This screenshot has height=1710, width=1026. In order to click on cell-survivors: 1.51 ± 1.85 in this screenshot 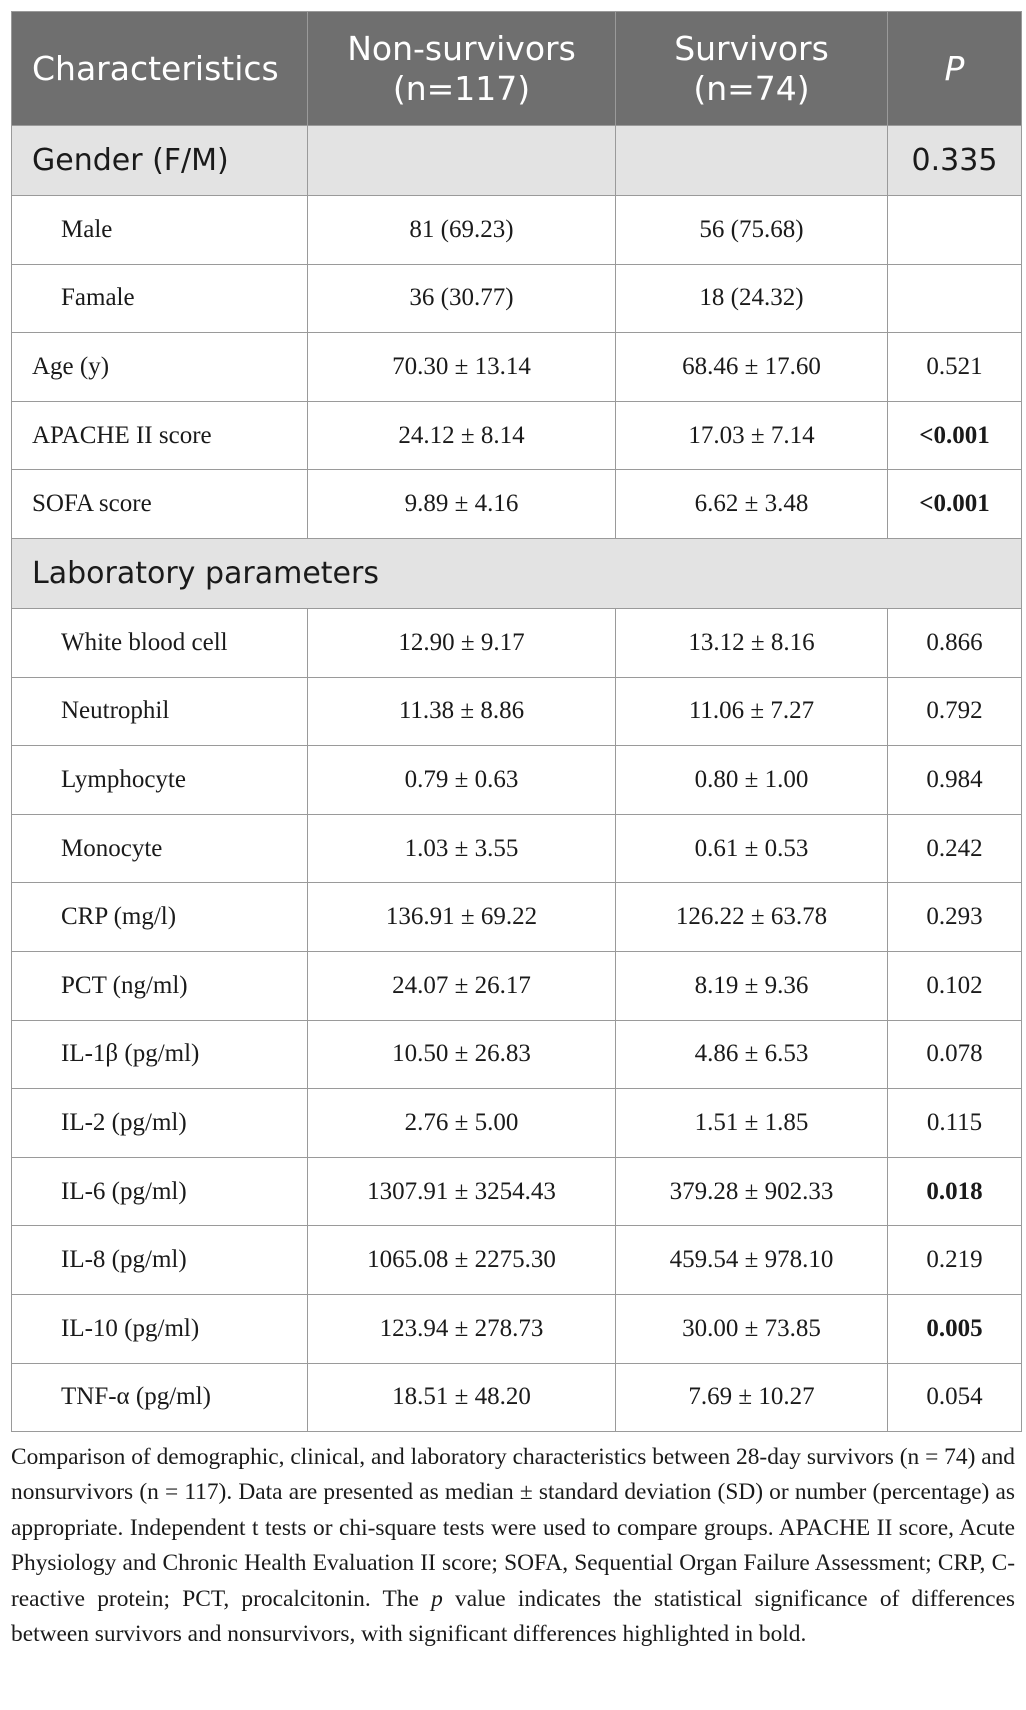, I will do `click(751, 1123)`.